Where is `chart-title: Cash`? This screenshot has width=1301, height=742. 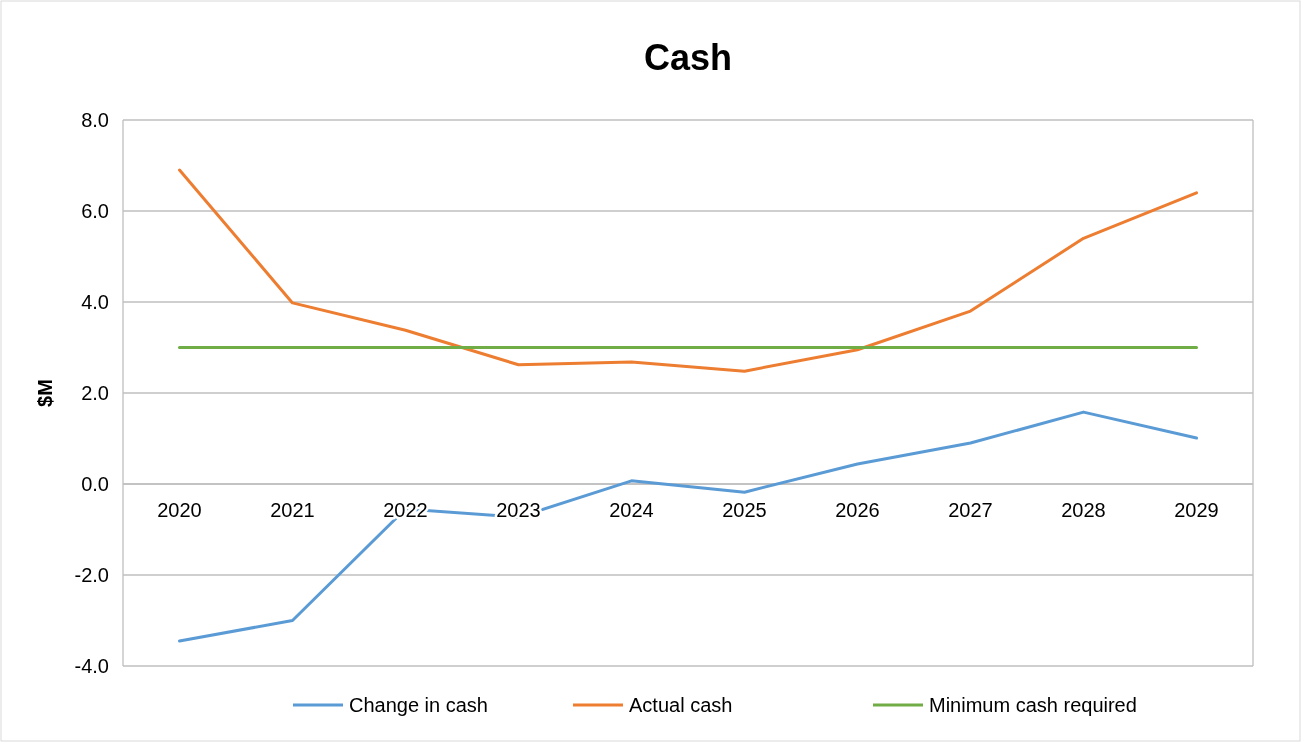
chart-title: Cash is located at coordinates (688, 57).